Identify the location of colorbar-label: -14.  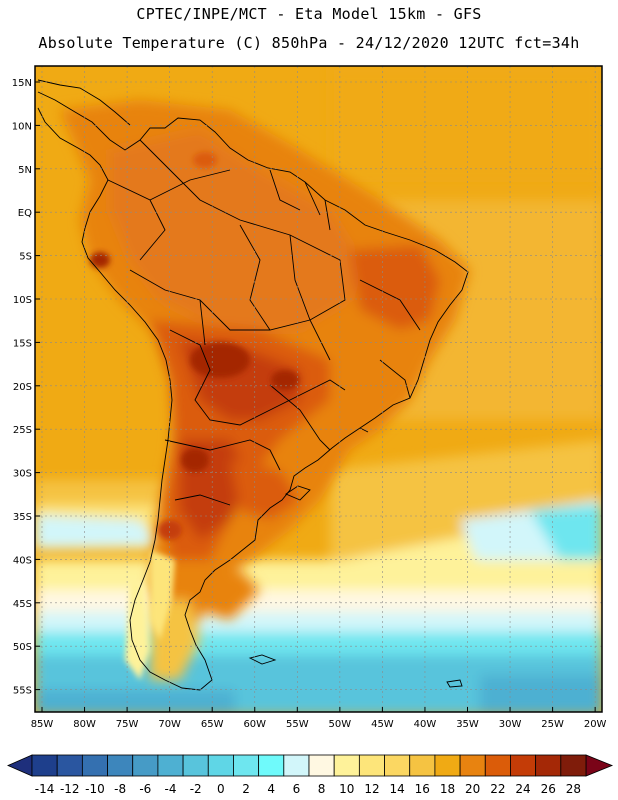
(45, 789).